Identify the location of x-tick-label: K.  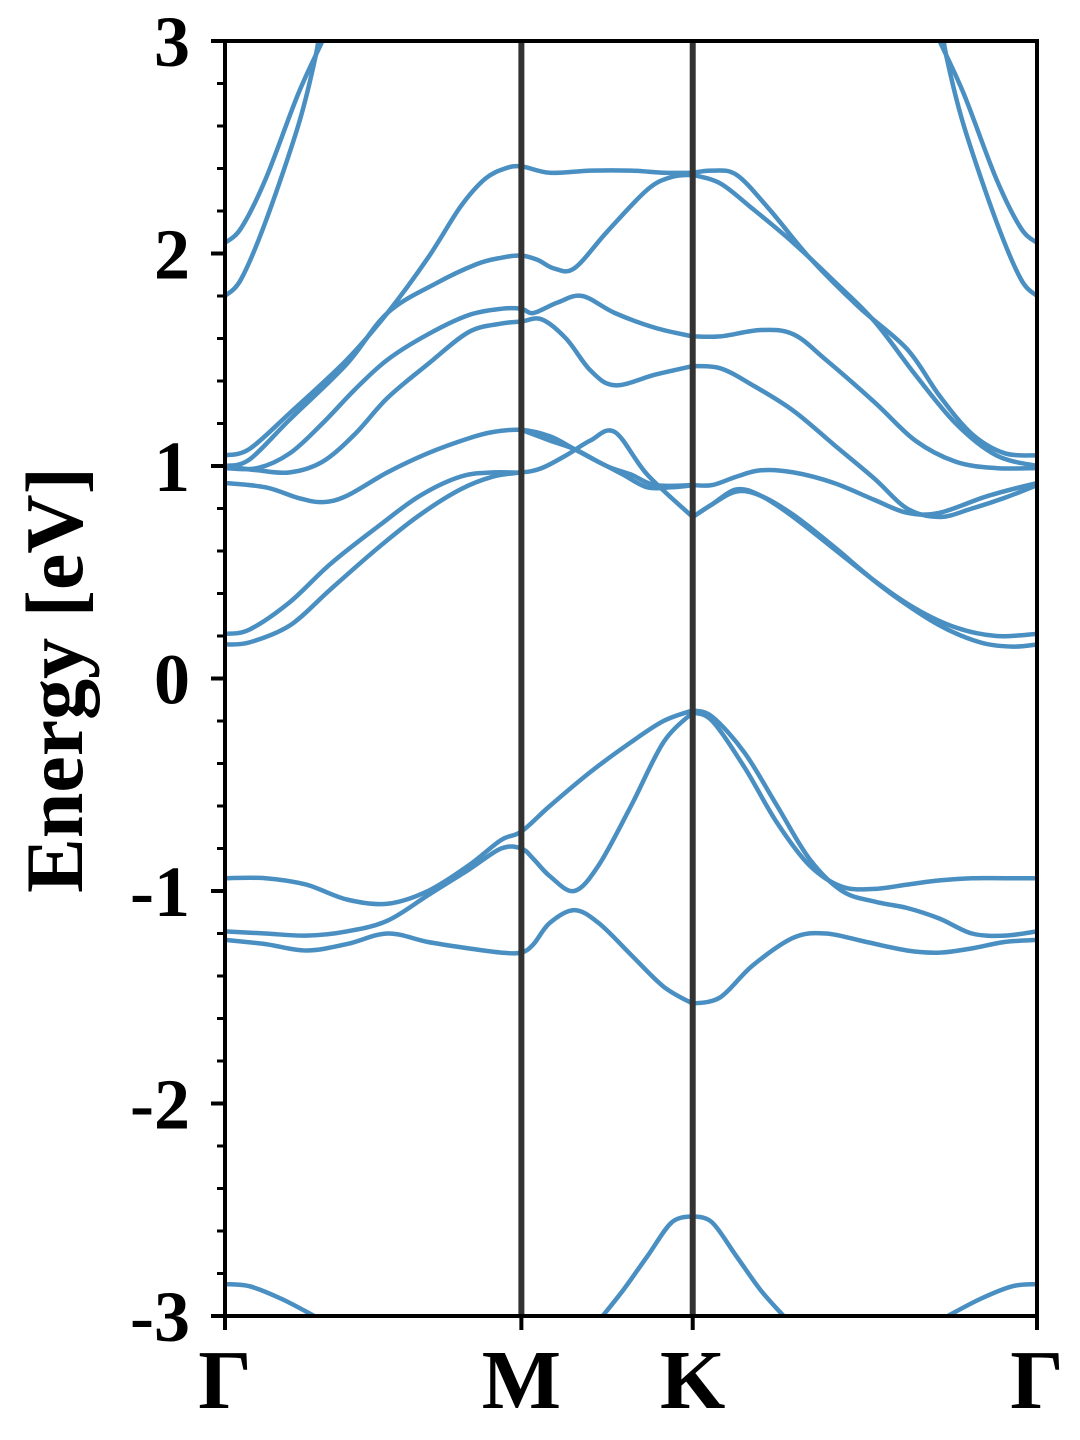
(692, 1380).